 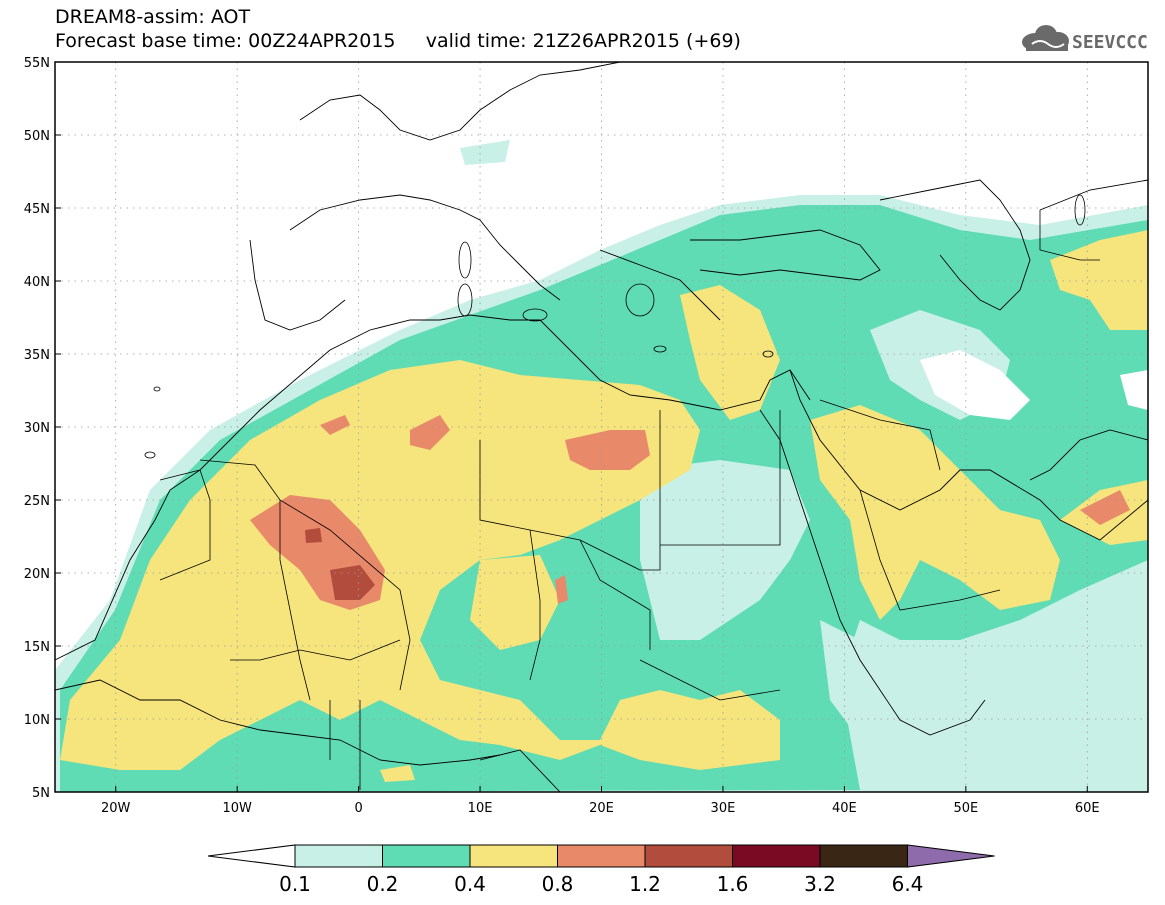 I want to click on lon-tick-label: 20W, so click(x=116, y=808).